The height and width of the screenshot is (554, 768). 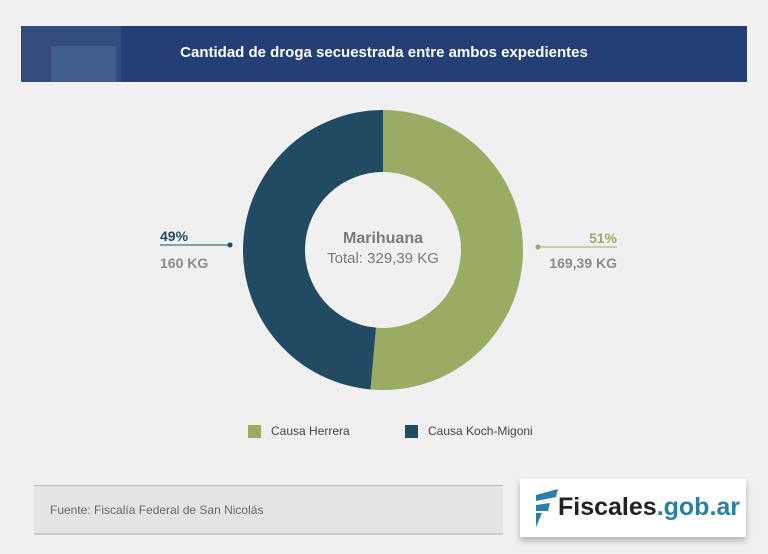 What do you see at coordinates (602, 238) in the screenshot?
I see `percent-label-herrera: 51%` at bounding box center [602, 238].